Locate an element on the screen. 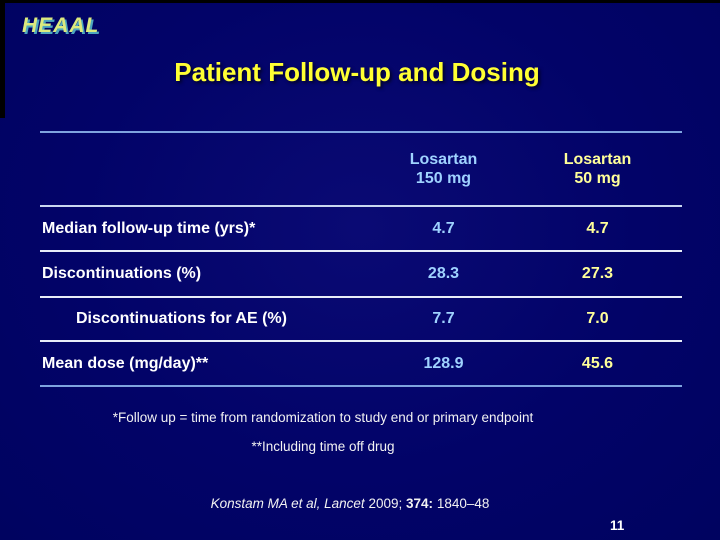 This screenshot has width=720, height=540. citation-year: 2009; is located at coordinates (385, 503).